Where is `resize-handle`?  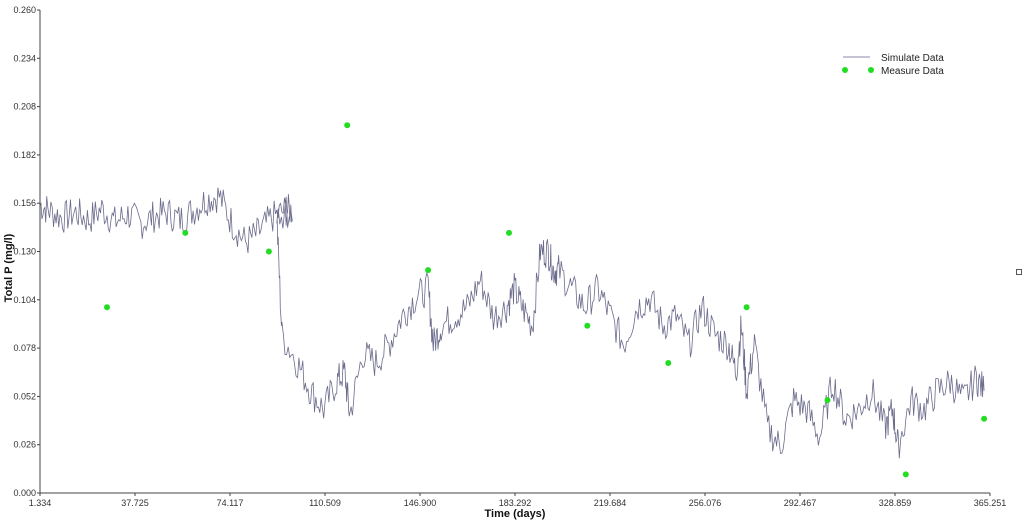
resize-handle is located at coordinates (1019, 272).